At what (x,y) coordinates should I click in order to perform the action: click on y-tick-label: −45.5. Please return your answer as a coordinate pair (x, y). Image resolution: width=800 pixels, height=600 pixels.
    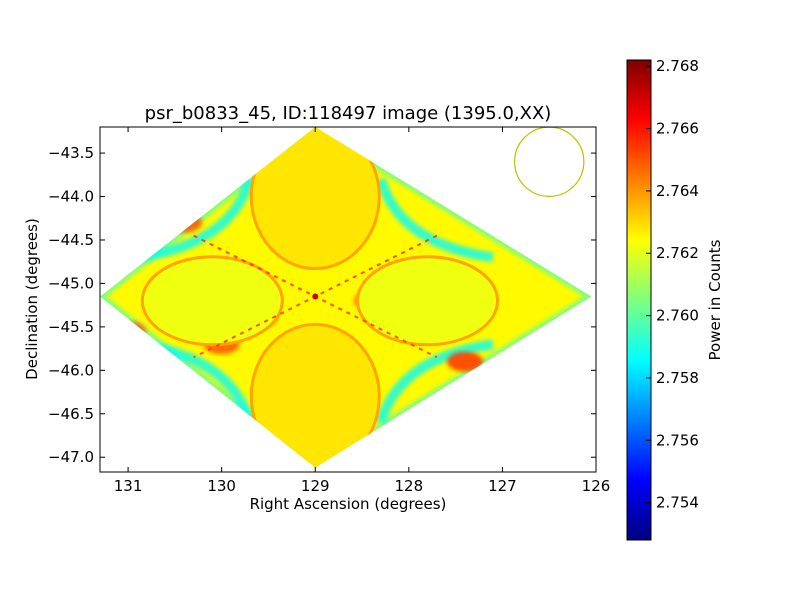
    Looking at the image, I should click on (71, 327).